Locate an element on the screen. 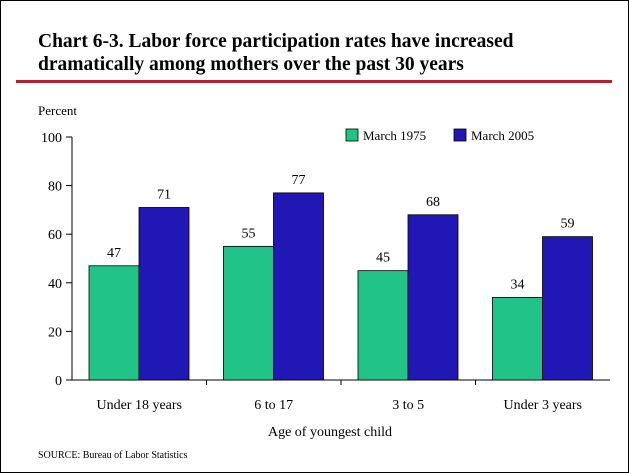 The image size is (629, 473). data-label: 71 is located at coordinates (164, 194).